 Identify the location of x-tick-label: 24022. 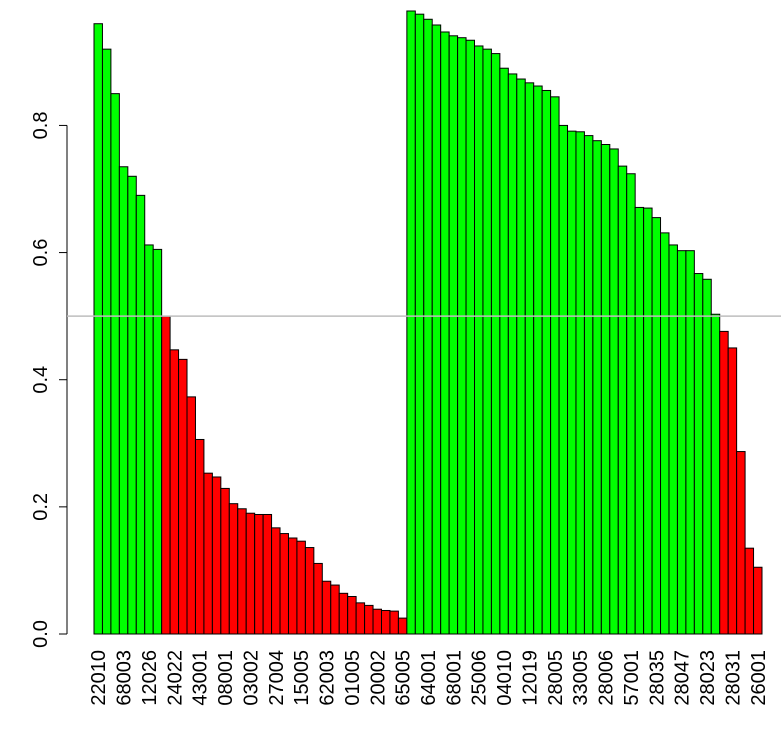
(175, 678).